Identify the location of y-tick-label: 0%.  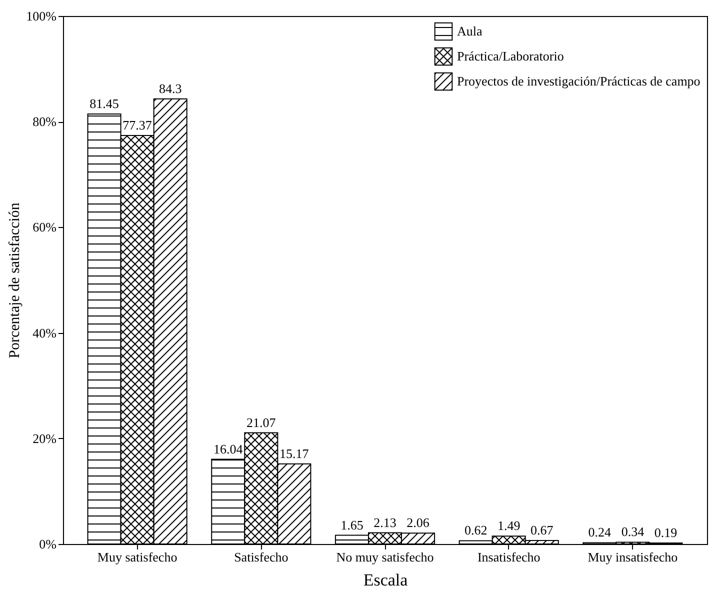
(48, 544).